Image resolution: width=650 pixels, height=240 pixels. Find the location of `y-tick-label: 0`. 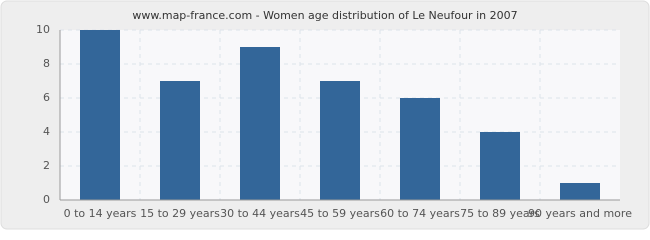

y-tick-label: 0 is located at coordinates (46, 199).